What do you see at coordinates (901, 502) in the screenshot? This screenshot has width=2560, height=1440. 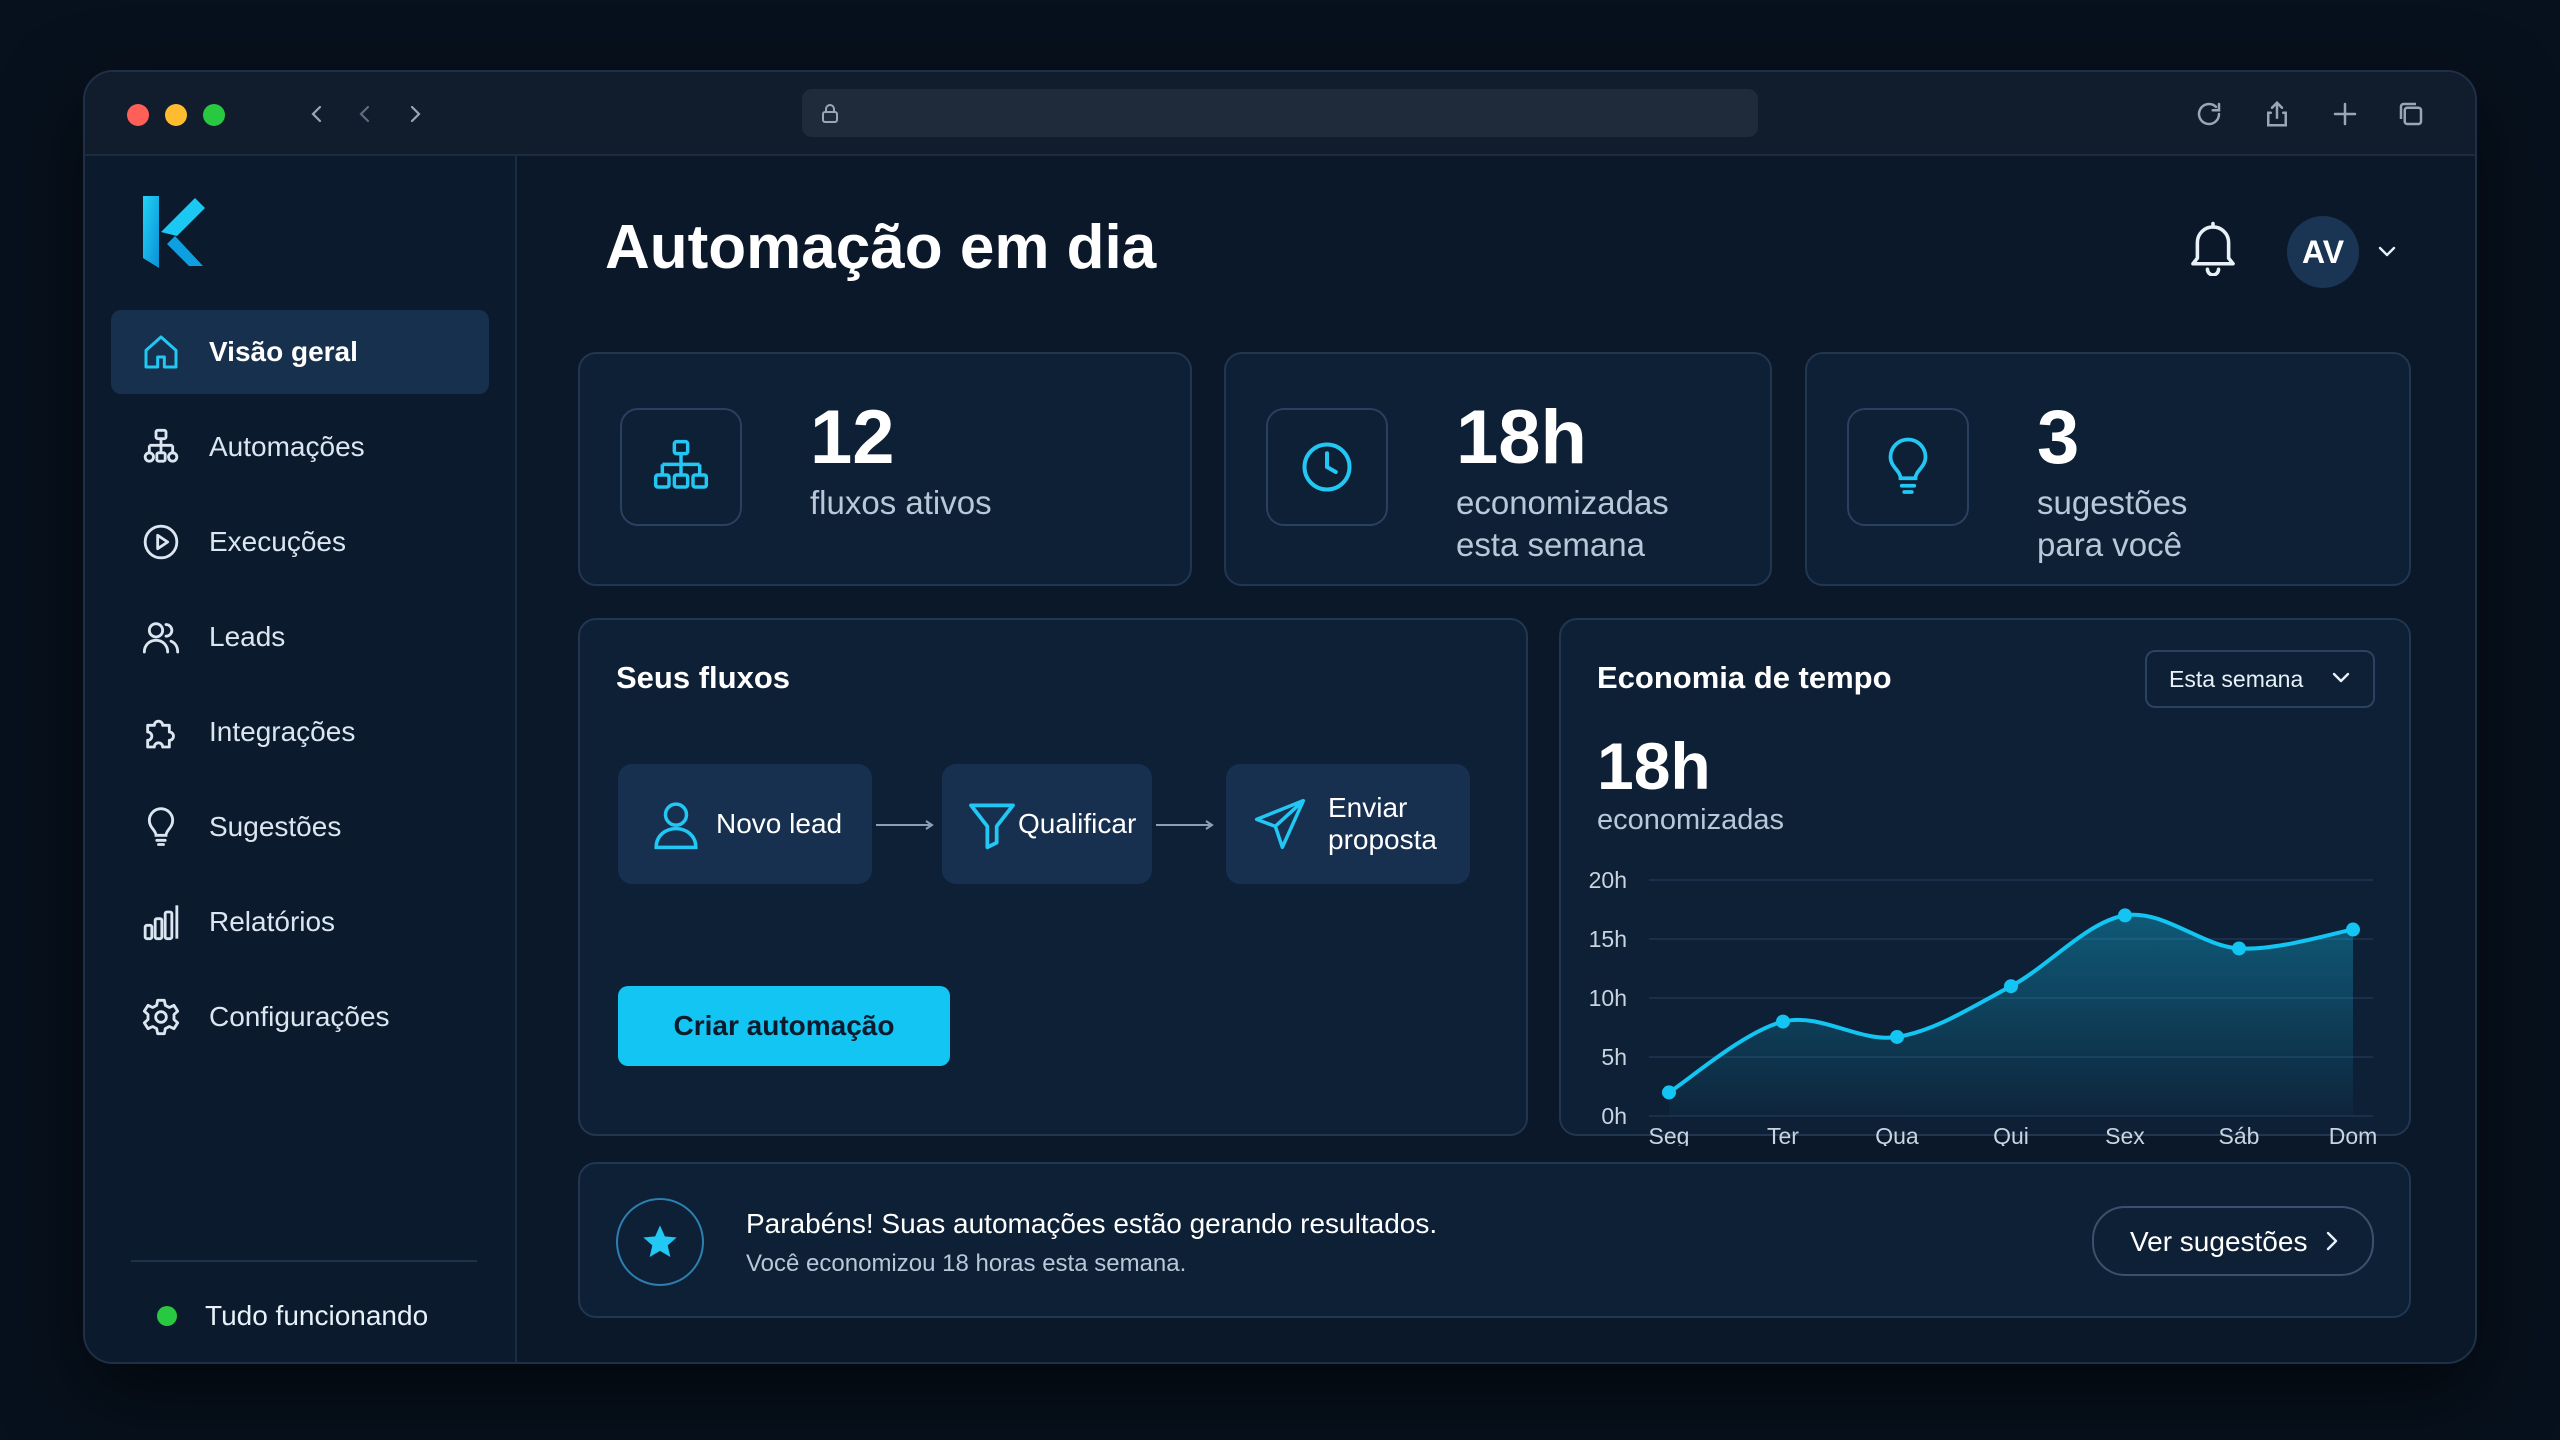 I see `stat-label: fluxos ativos` at bounding box center [901, 502].